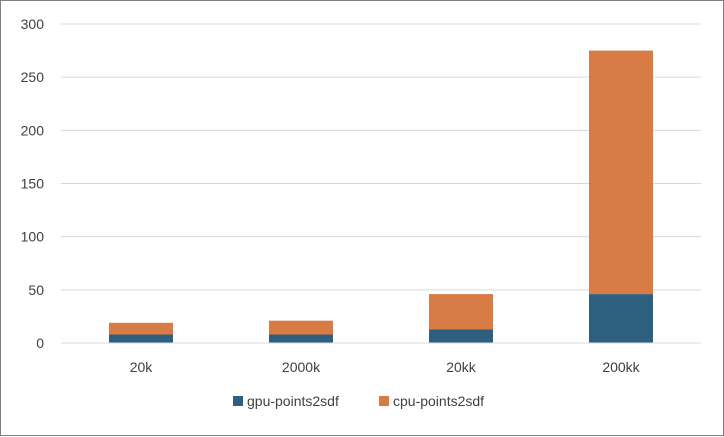 The width and height of the screenshot is (724, 437). I want to click on legend-label: cpu-points2sdf, so click(438, 401).